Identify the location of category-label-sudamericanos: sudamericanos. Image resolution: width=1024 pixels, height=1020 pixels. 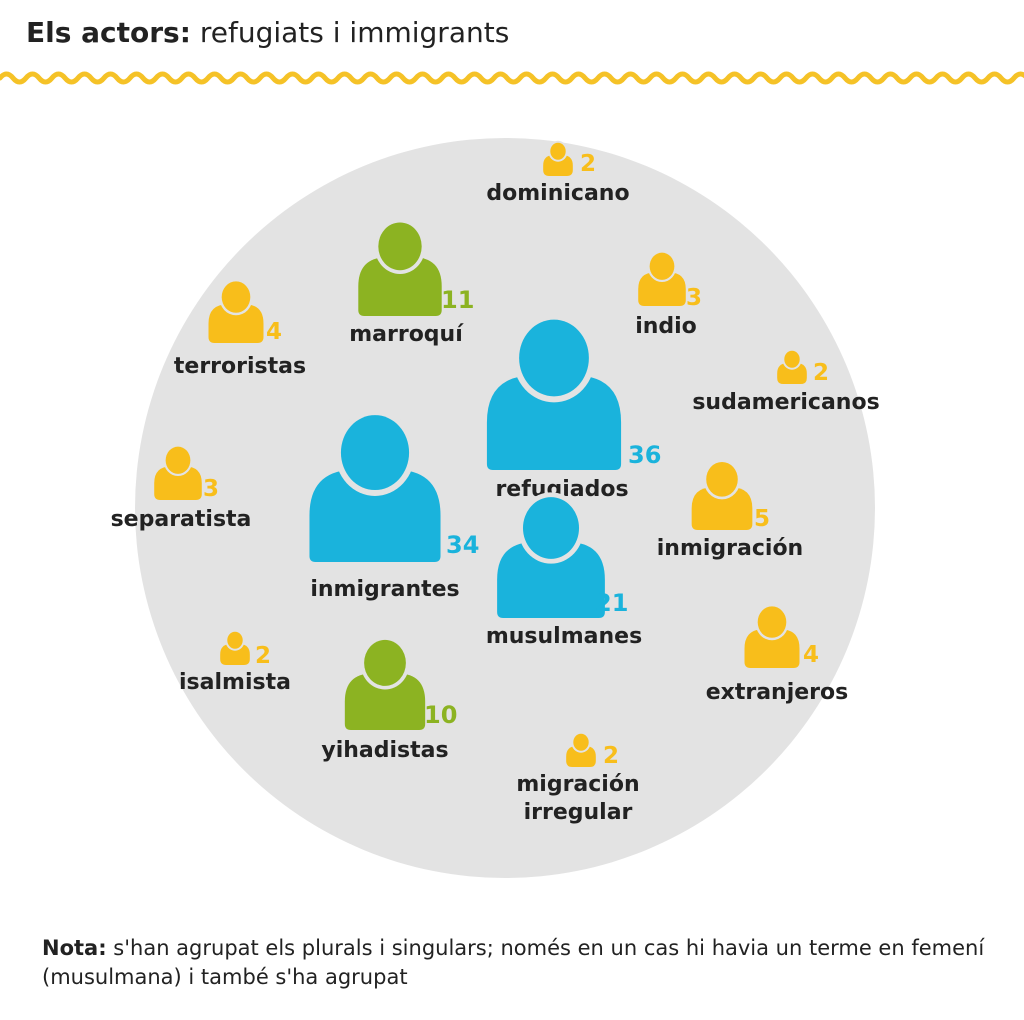
(785, 402).